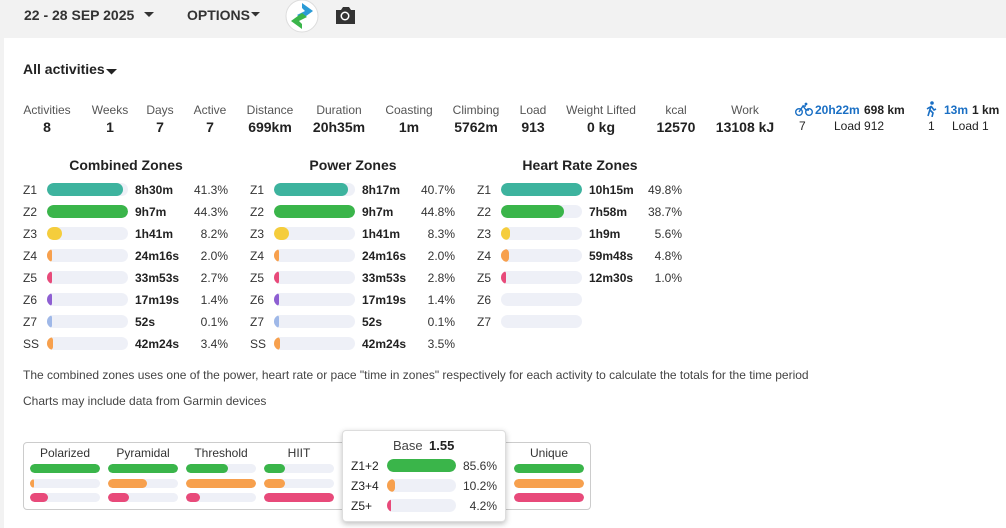 The height and width of the screenshot is (528, 1006). What do you see at coordinates (157, 344) in the screenshot?
I see `zone-time: 42m24s` at bounding box center [157, 344].